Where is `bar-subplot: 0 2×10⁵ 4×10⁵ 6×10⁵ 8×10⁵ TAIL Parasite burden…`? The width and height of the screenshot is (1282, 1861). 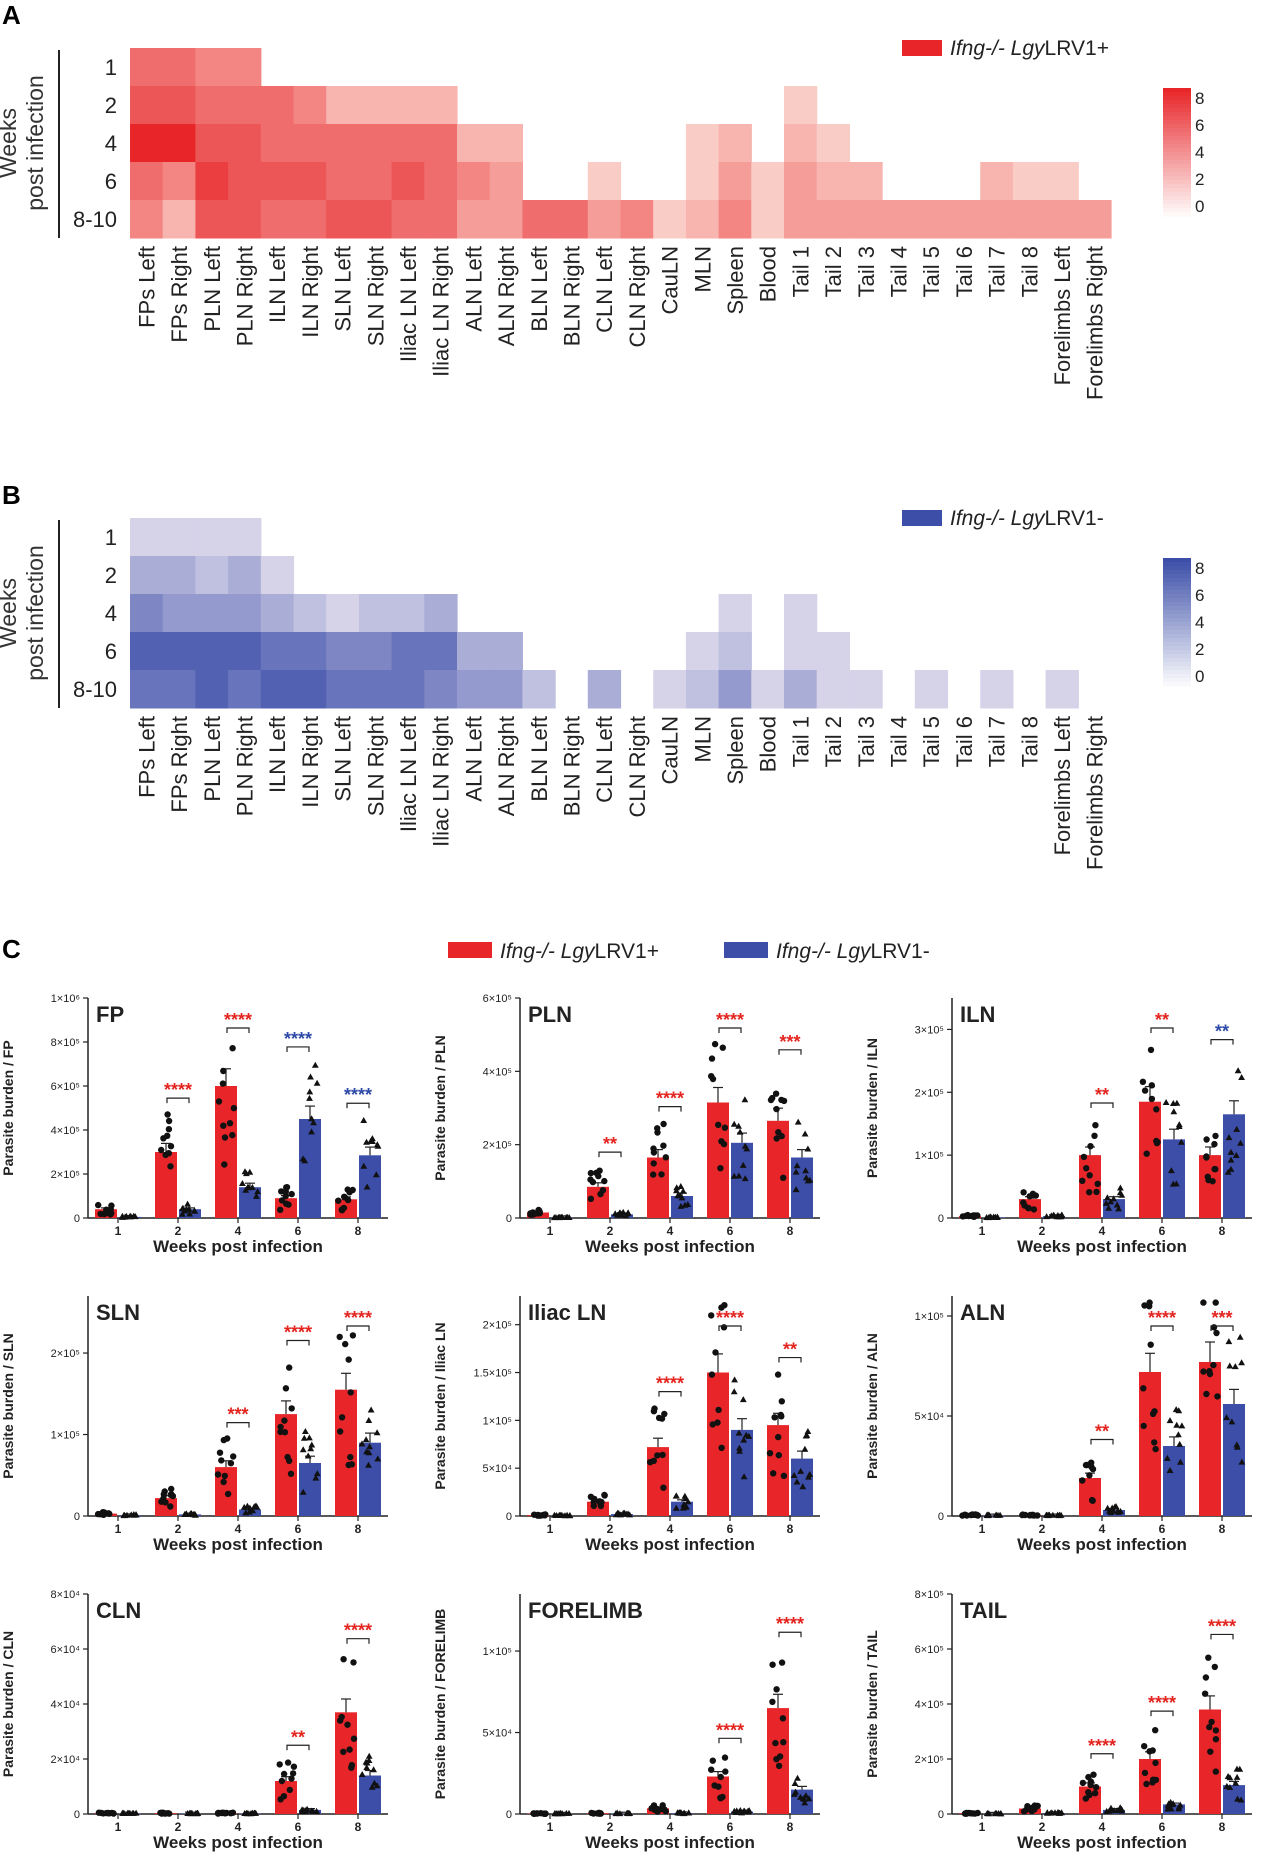 bar-subplot: 0 2×10⁵ 4×10⁵ 6×10⁵ 8×10⁵ TAIL Parasite burden… is located at coordinates (1058, 1720).